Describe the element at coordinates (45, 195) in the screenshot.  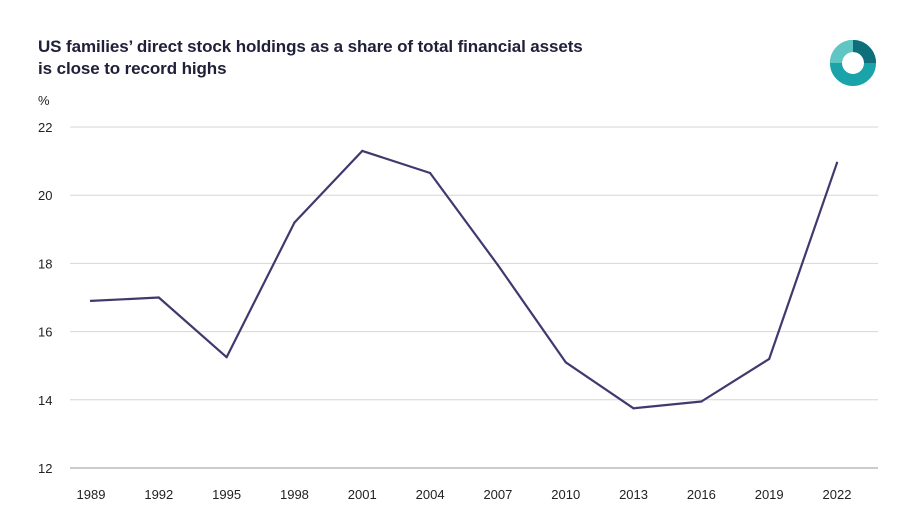
I see `y-tick-label: 20` at that location.